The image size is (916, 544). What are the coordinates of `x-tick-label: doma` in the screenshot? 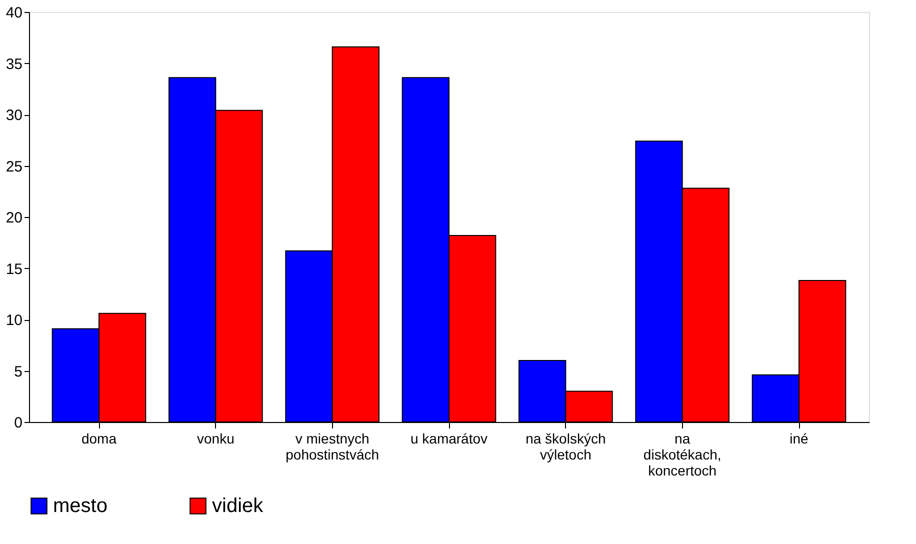 It's located at (99, 438).